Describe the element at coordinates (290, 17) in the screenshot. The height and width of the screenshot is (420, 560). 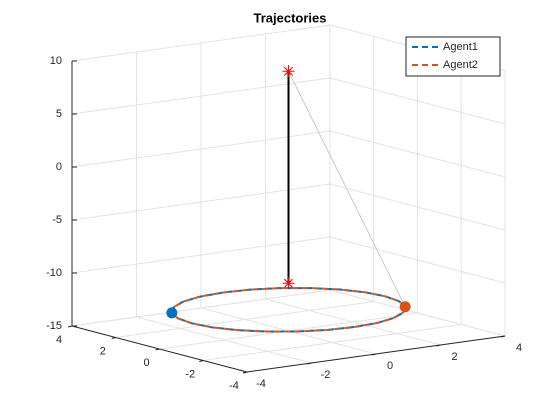
I see `chart-title: Trajectories` at that location.